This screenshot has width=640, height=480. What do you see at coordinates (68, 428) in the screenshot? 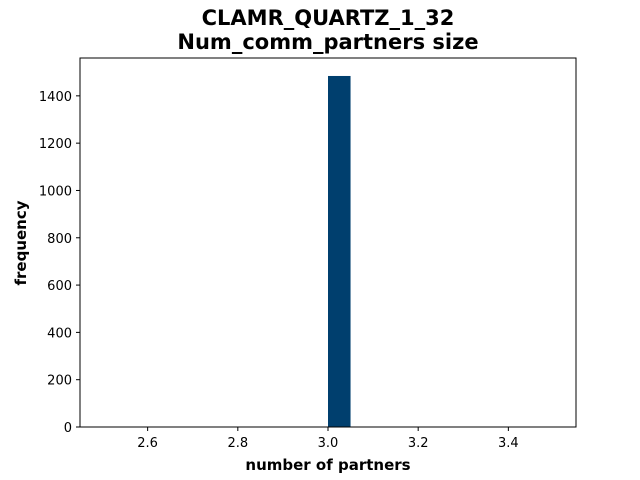
I see `y-tick-label: 0` at bounding box center [68, 428].